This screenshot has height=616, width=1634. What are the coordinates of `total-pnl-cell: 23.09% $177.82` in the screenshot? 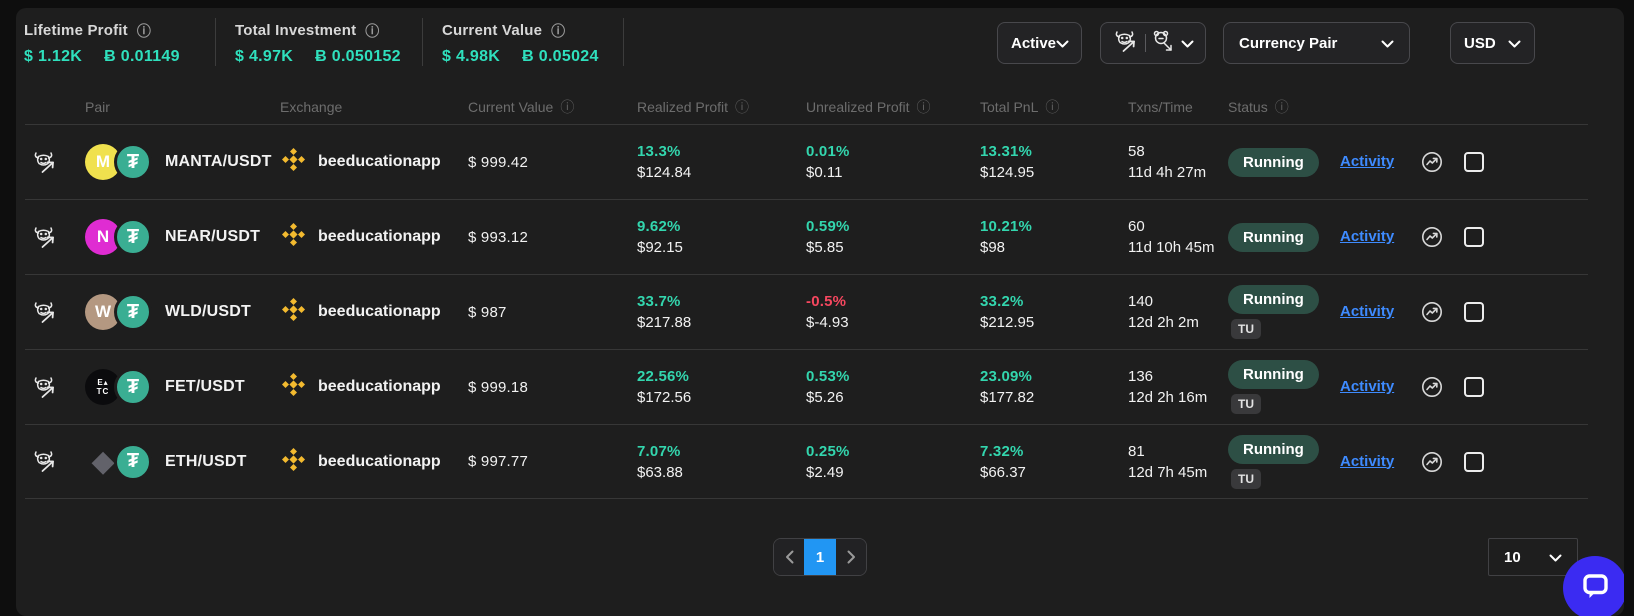 It's located at (1054, 387).